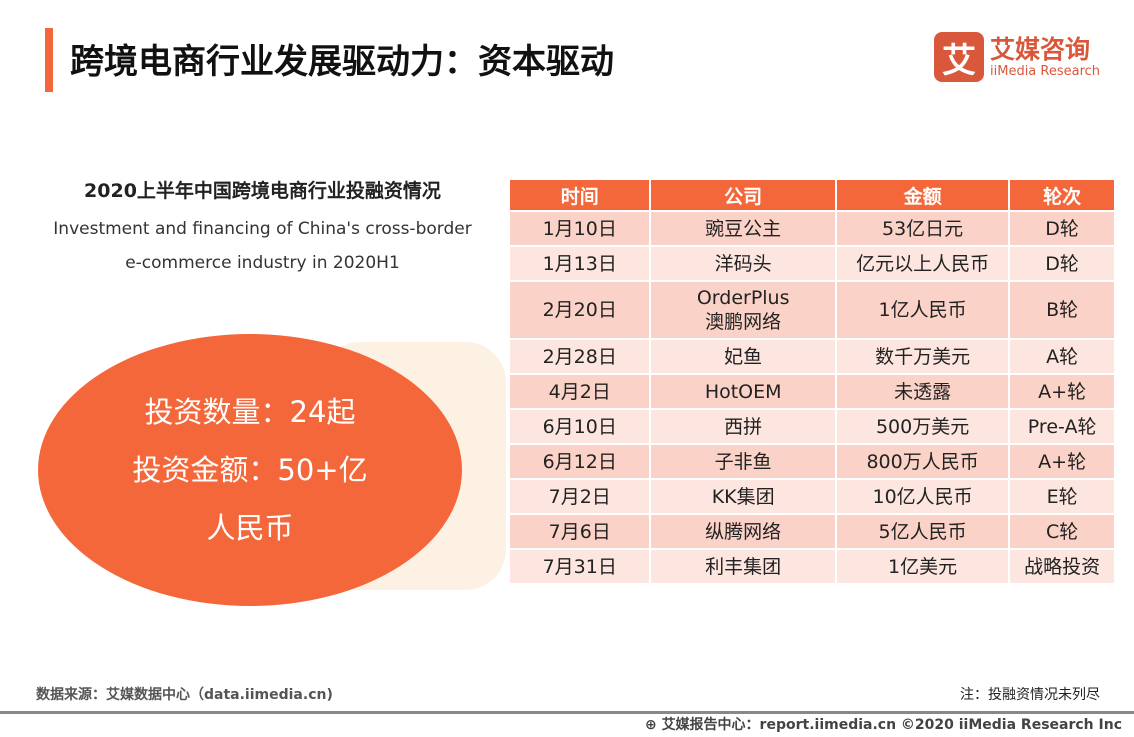  I want to click on table-cell: 2月20日, so click(580, 310).